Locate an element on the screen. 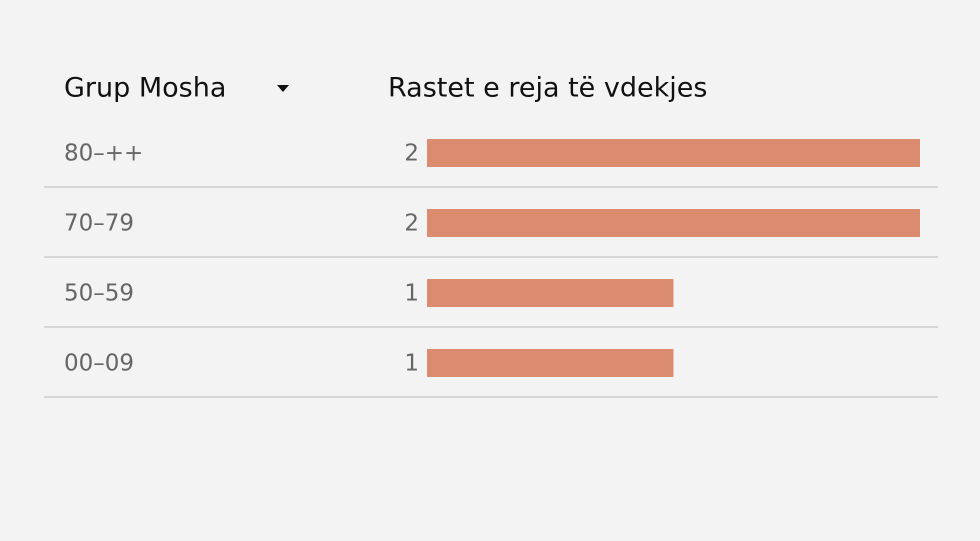 Image resolution: width=980 pixels, height=541 pixels. column-header: Rastet e reja të vdekjes is located at coordinates (547, 88).